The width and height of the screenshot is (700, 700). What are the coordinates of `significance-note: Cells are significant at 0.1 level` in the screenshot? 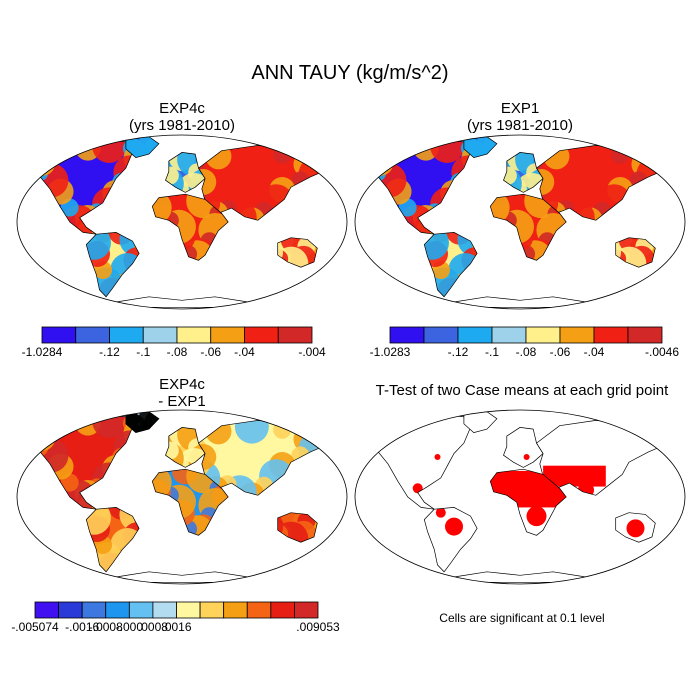 It's located at (522, 618).